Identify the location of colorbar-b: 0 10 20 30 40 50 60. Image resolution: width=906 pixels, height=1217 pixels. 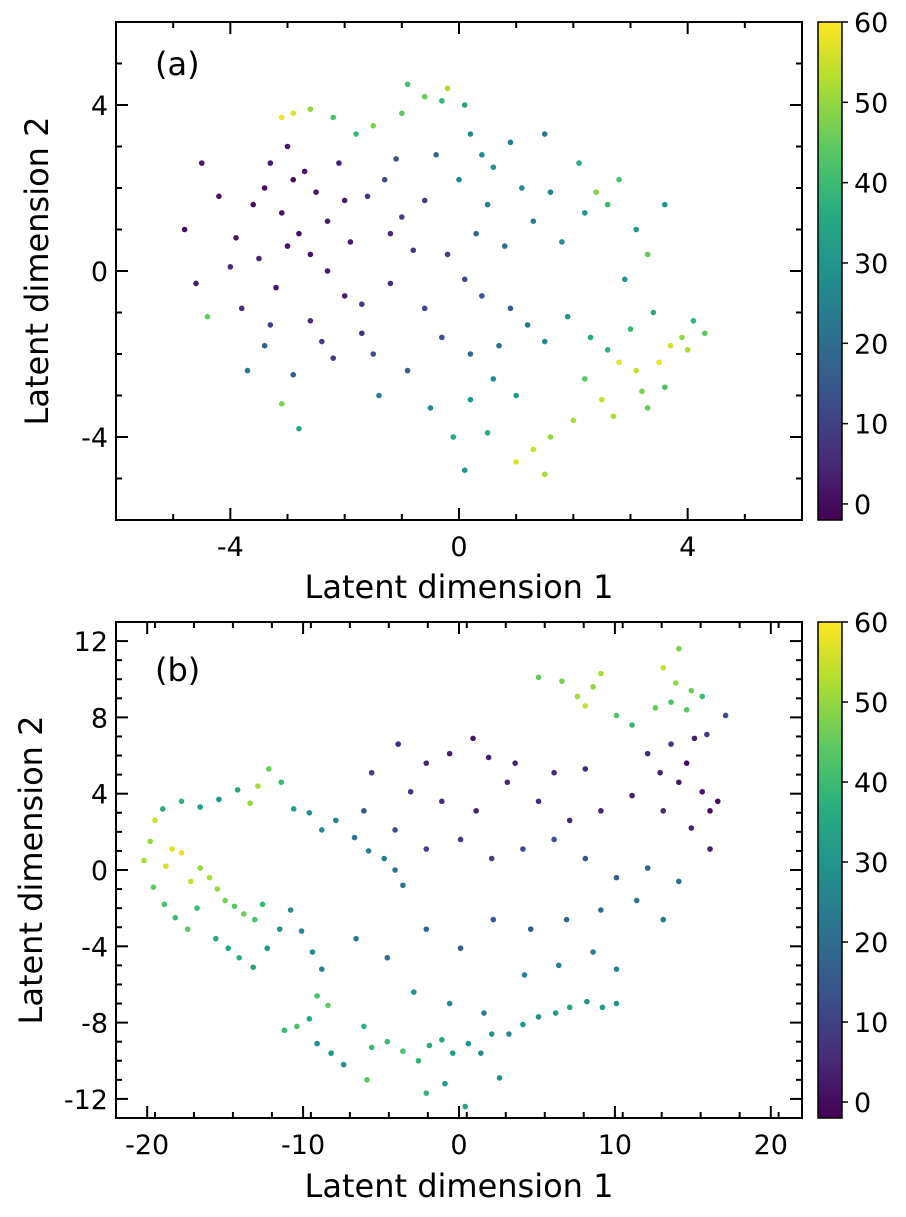
(852, 863).